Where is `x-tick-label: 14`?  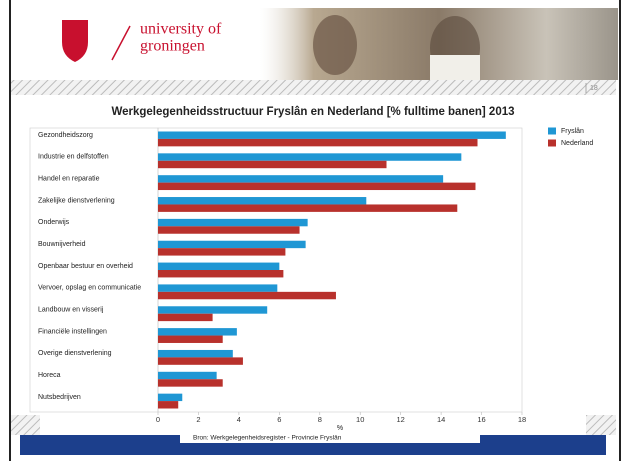 x-tick-label: 14 is located at coordinates (441, 419).